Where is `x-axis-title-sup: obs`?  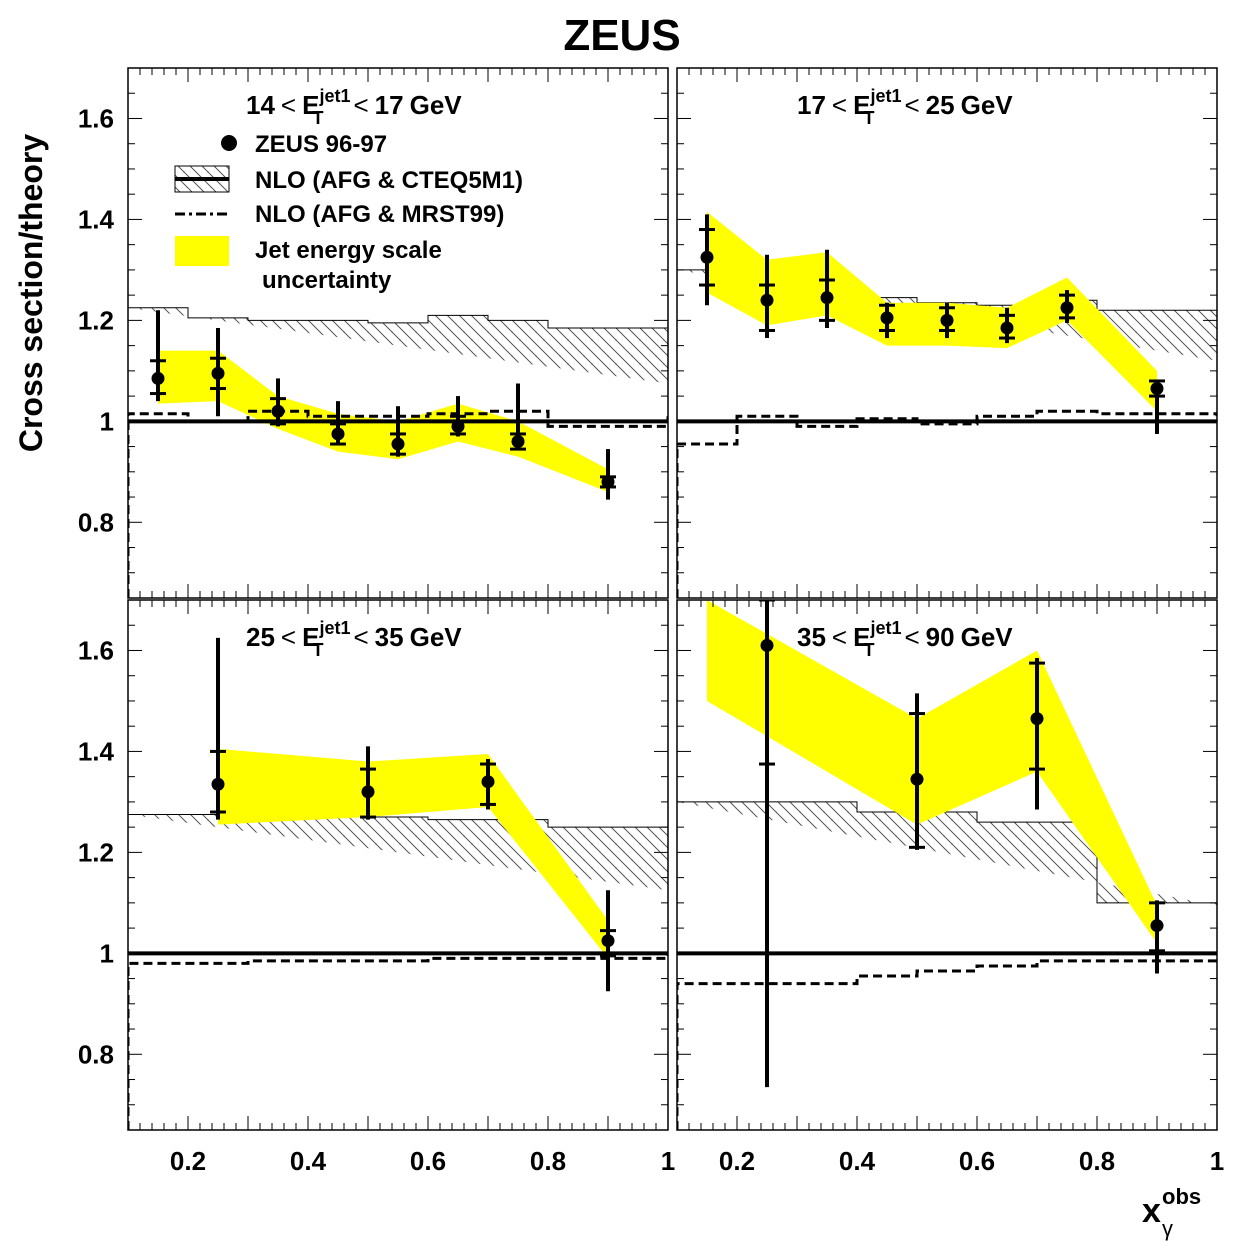 x-axis-title-sup: obs is located at coordinates (1181, 1196).